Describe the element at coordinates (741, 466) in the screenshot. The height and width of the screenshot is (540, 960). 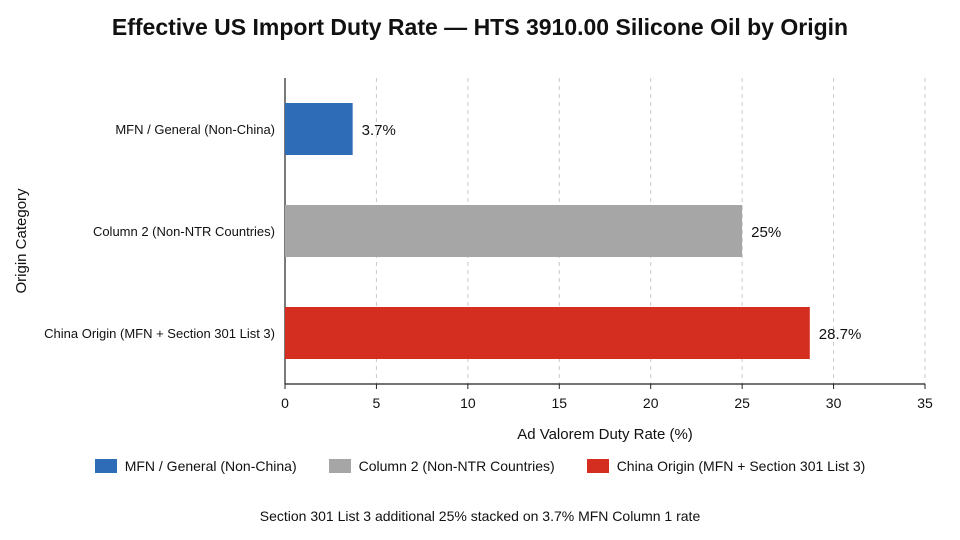
I see `legend-label-china: China Origin (MFN + Section 301 List 3)` at that location.